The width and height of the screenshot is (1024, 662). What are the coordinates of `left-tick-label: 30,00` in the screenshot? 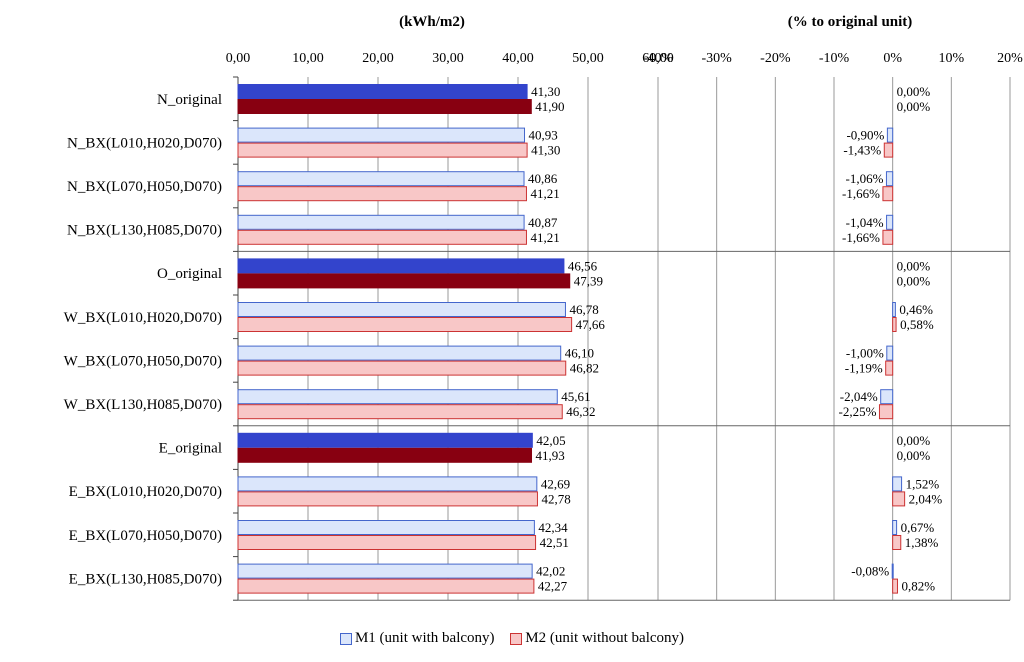 It's located at (448, 58).